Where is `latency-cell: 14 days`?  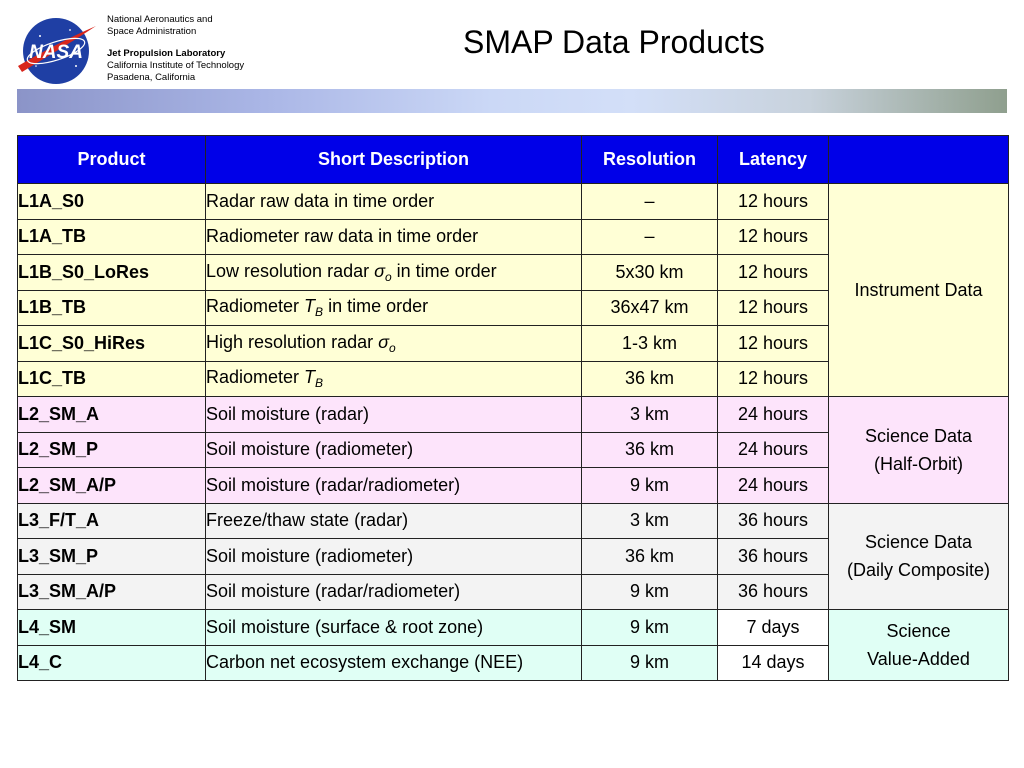 latency-cell: 14 days is located at coordinates (773, 662).